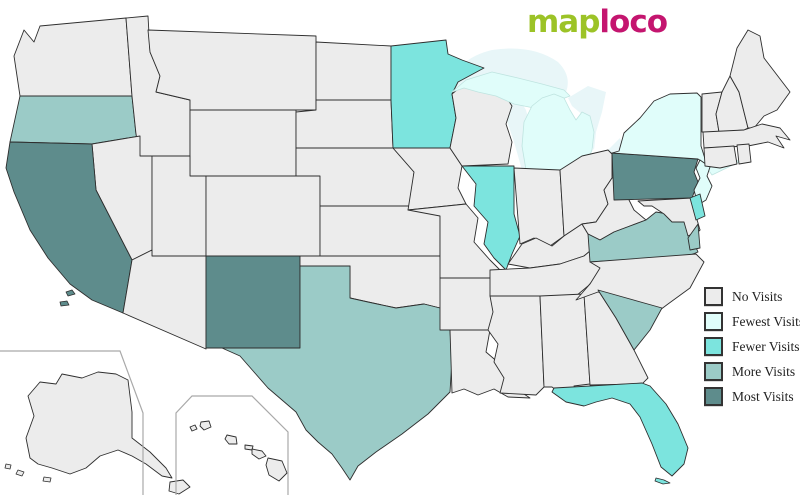 Image resolution: width=800 pixels, height=495 pixels. I want to click on legend-label: Fewest Visits, so click(766, 321).